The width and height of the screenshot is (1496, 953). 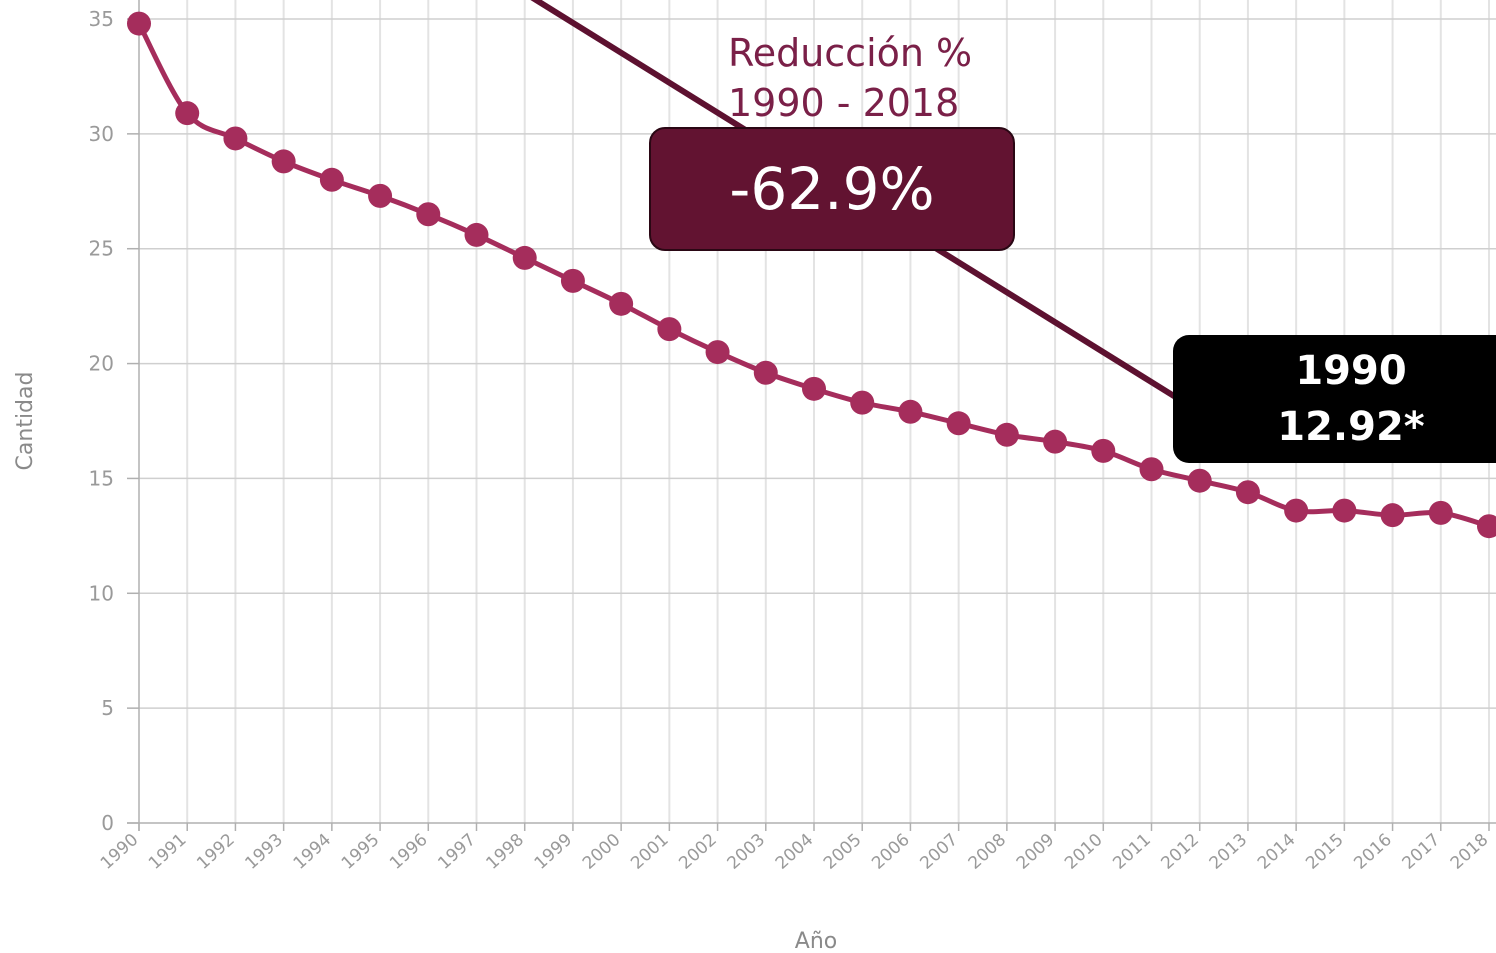 What do you see at coordinates (168, 852) in the screenshot?
I see `x-tick-label-1991: 1991` at bounding box center [168, 852].